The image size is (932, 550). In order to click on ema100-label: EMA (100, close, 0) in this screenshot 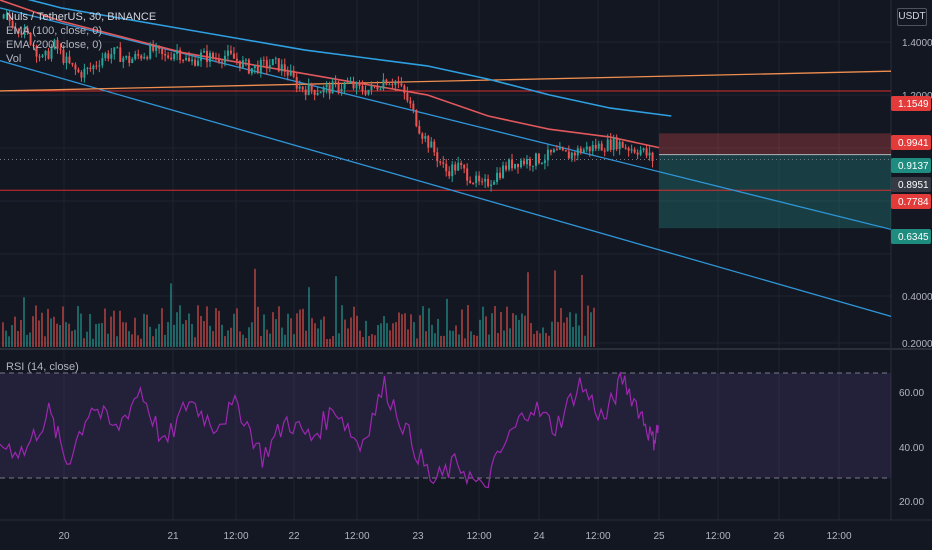, I will do `click(54, 31)`.